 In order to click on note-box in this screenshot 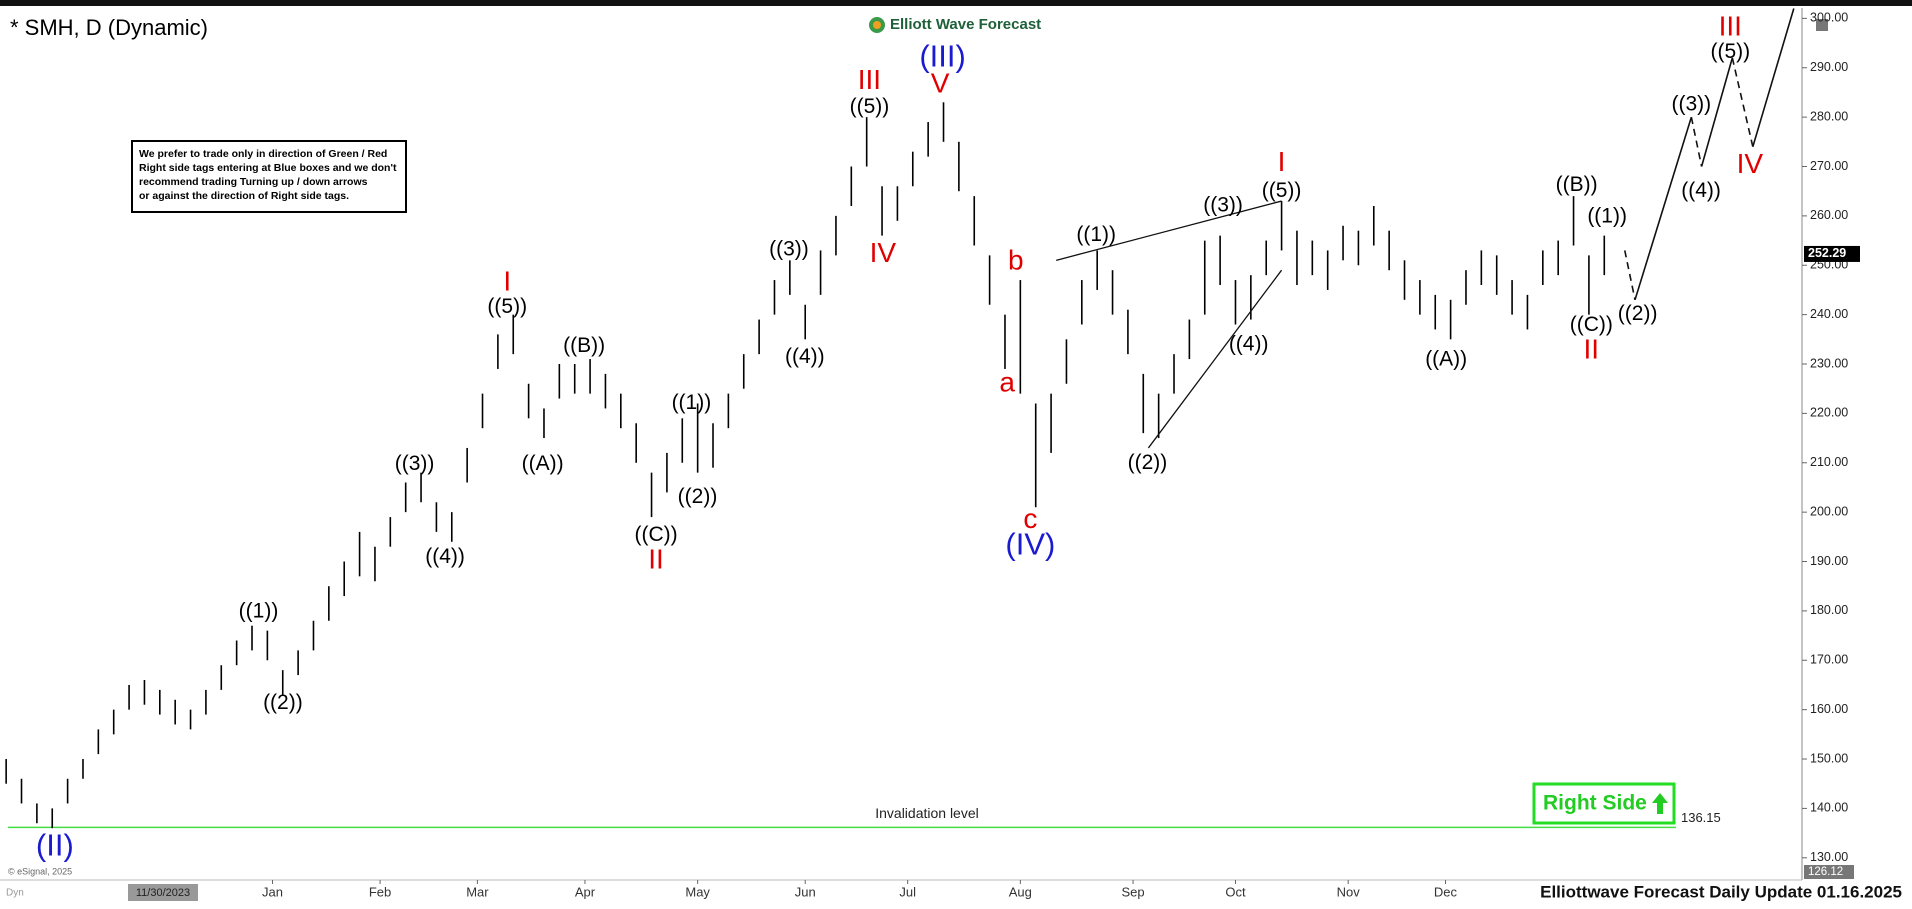, I will do `click(269, 176)`.